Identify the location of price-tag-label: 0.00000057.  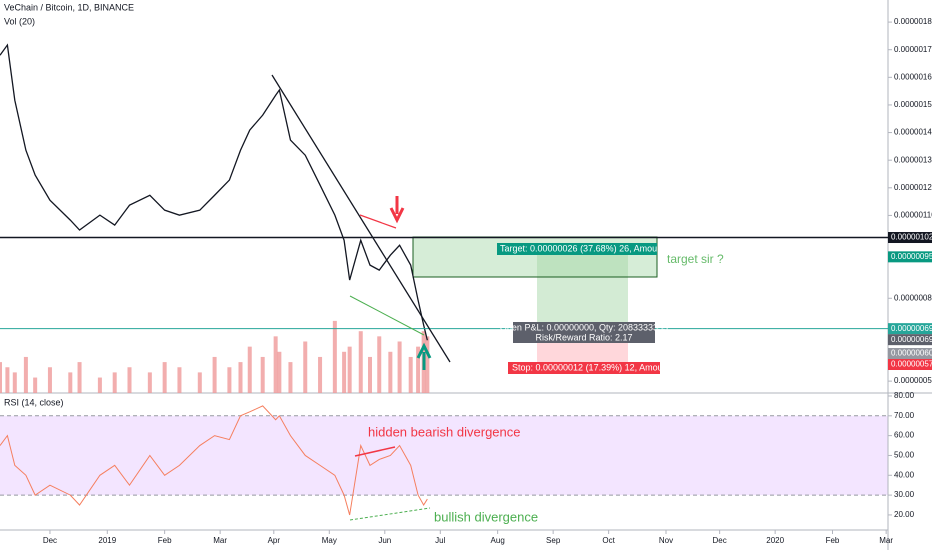
(911, 364).